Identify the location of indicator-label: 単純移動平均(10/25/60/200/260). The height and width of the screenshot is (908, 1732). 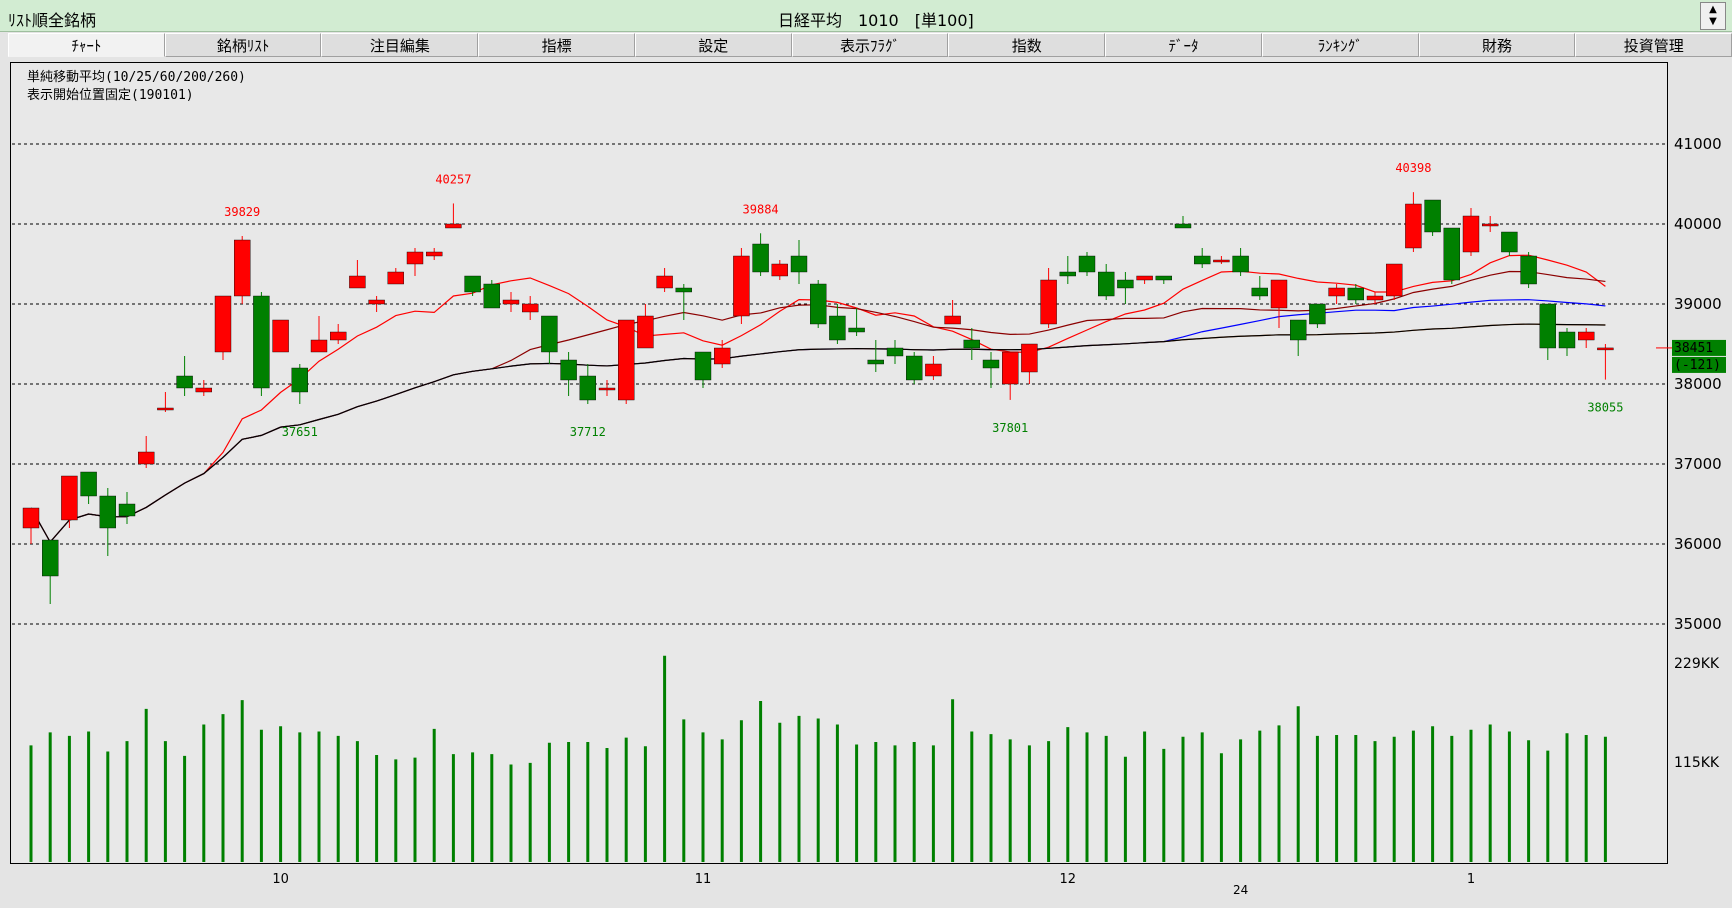
(136, 77).